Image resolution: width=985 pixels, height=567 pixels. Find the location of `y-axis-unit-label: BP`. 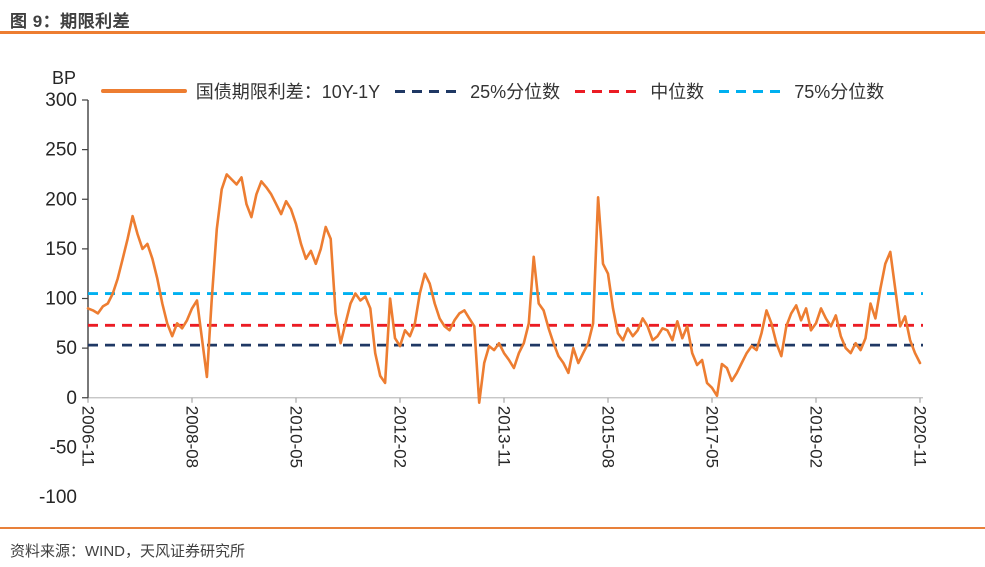

y-axis-unit-label: BP is located at coordinates (64, 78).